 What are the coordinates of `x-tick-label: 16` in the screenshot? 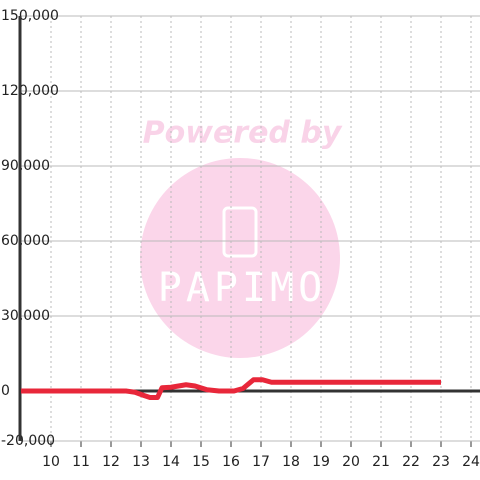 It's located at (231, 462).